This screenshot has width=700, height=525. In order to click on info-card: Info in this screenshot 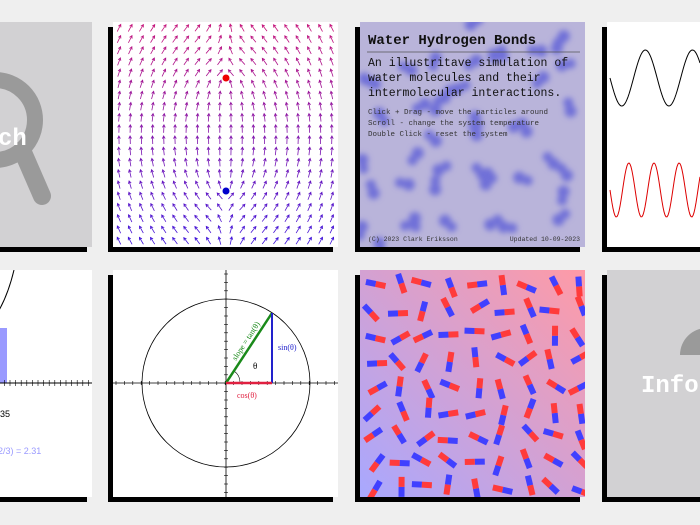, I will do `click(653, 383)`.